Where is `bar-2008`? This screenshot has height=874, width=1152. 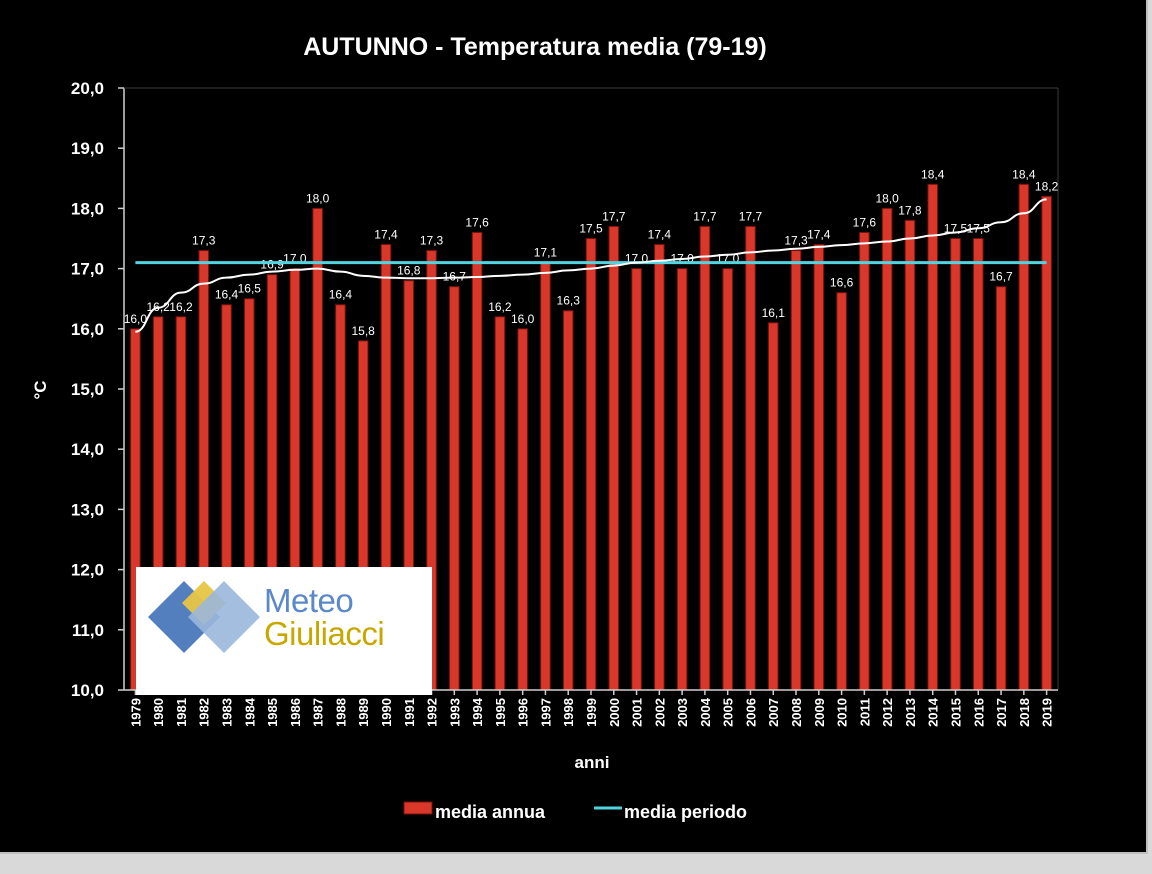
bar-2008 is located at coordinates (796, 470).